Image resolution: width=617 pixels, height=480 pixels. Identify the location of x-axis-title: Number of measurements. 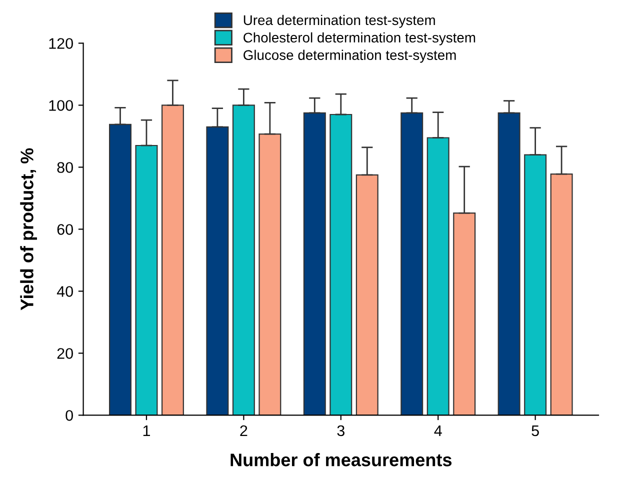
(341, 459).